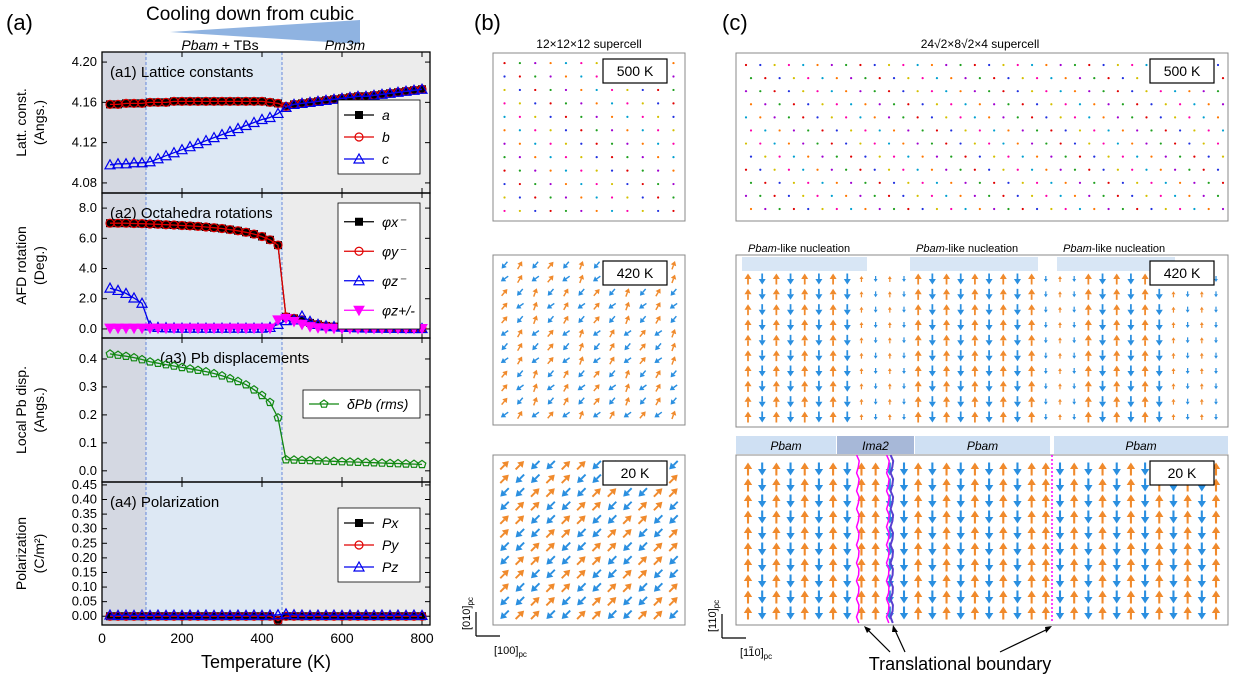 Image resolution: width=1235 pixels, height=684 pixels. Describe the element at coordinates (635, 71) in the screenshot. I see `b-temp-label-0: 500 K` at that location.